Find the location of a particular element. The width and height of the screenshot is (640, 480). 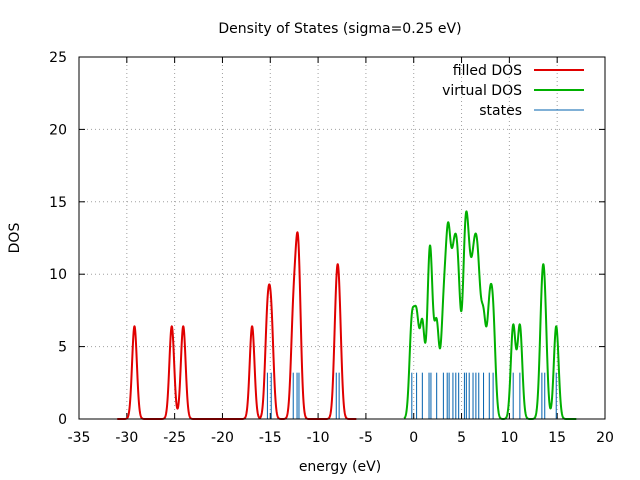

y-tick-label: 0 is located at coordinates (62, 420).